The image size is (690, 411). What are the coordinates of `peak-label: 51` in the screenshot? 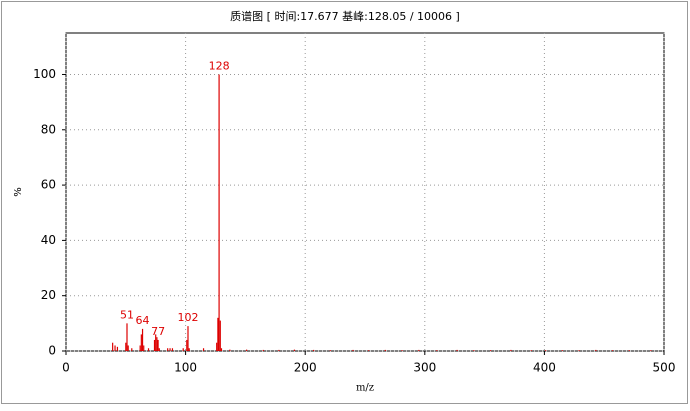 It's located at (127, 314).